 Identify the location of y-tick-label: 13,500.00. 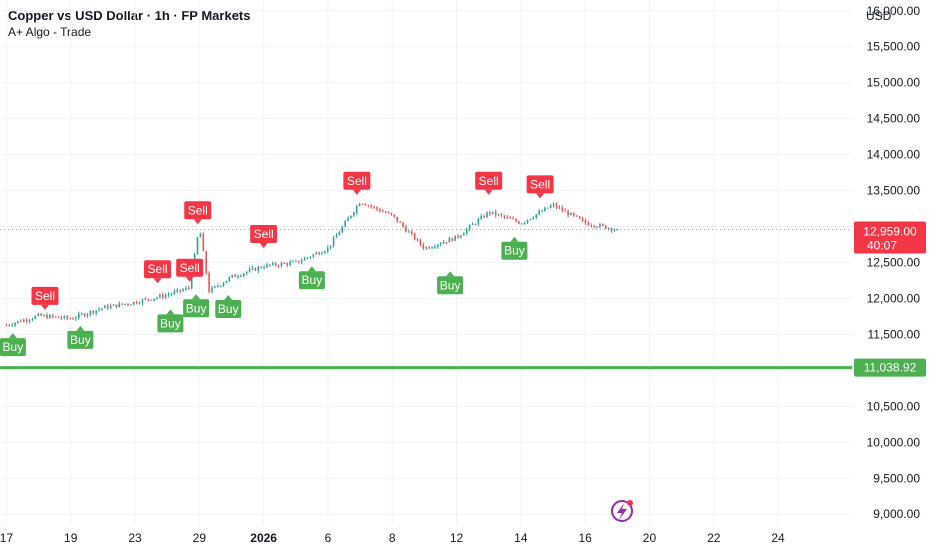
(894, 191).